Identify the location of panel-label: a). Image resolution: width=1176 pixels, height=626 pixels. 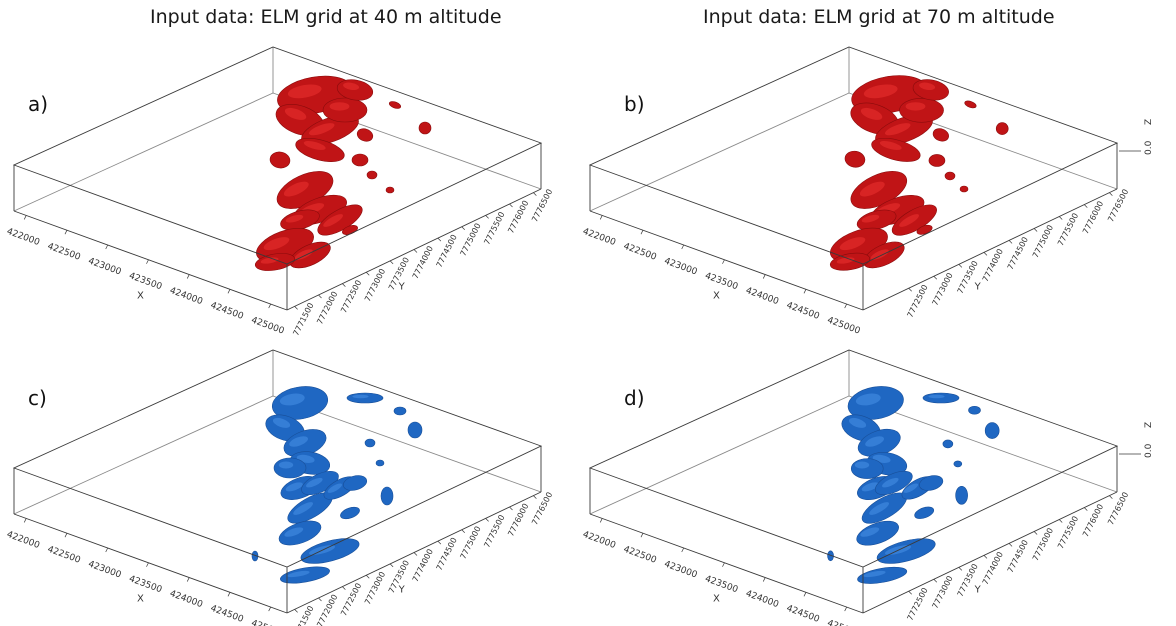
(38, 104).